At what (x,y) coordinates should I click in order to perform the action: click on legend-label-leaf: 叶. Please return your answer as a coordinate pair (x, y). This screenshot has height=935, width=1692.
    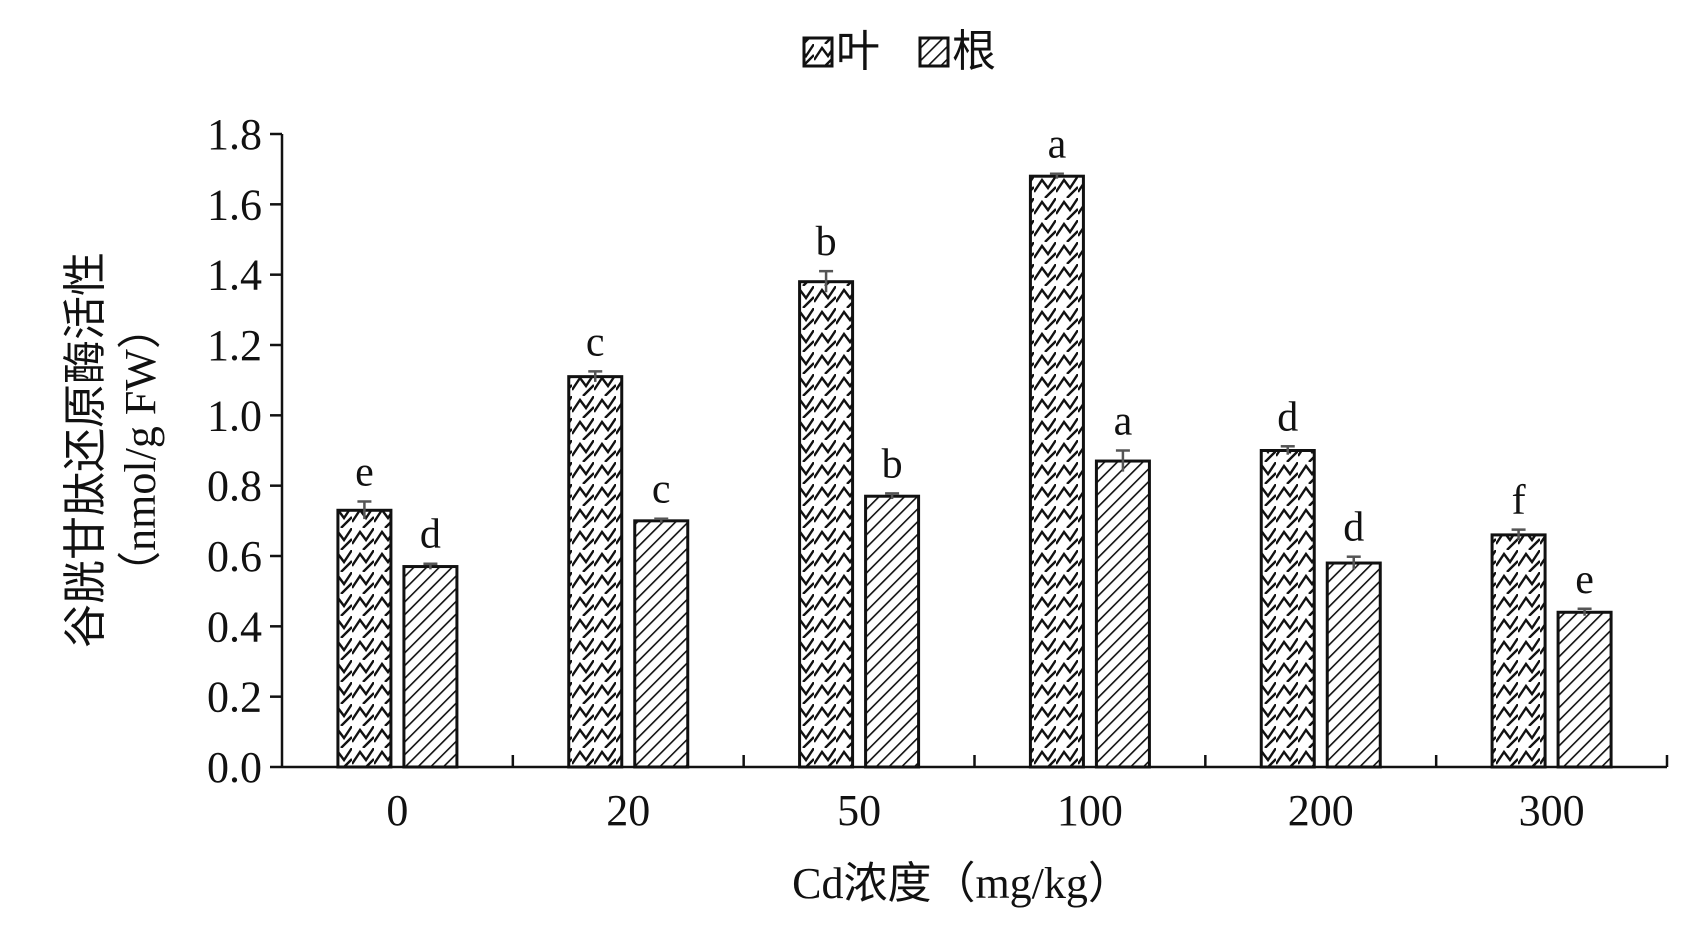
    Looking at the image, I should click on (858, 51).